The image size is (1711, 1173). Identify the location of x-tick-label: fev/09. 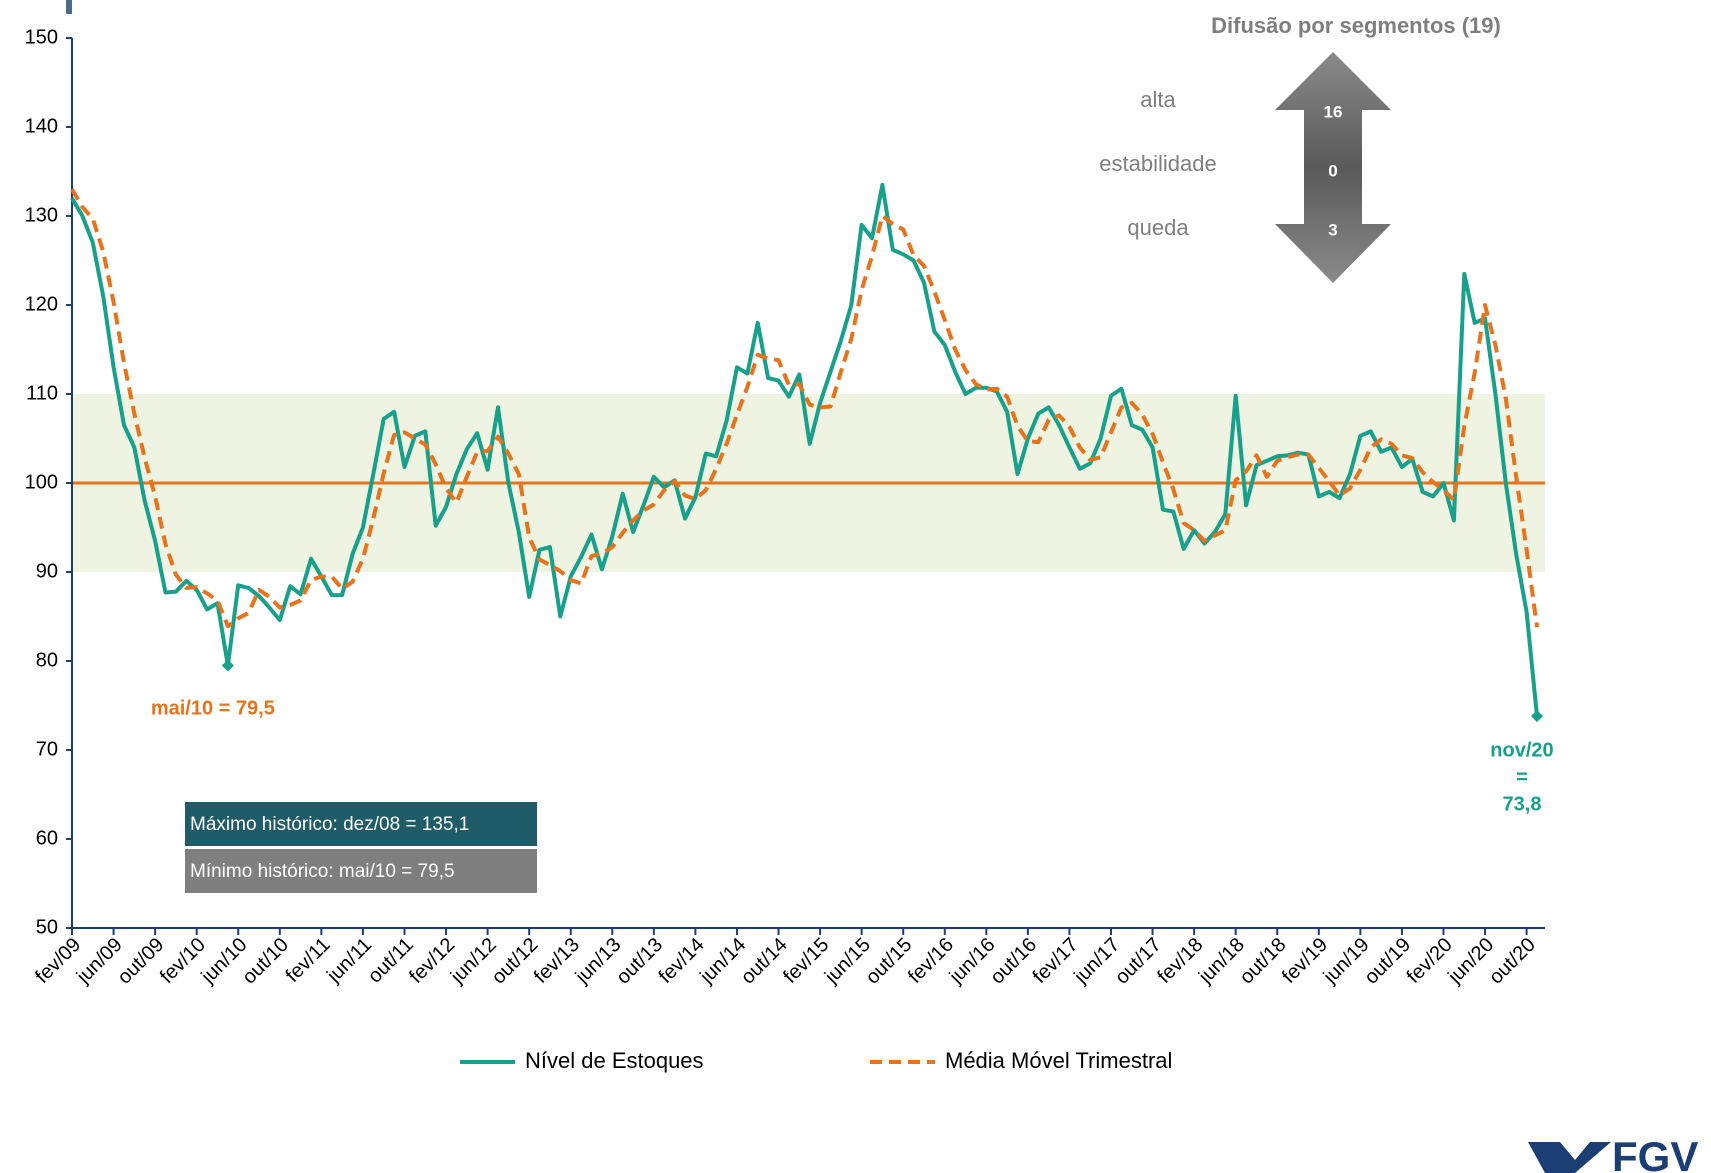
(58, 961).